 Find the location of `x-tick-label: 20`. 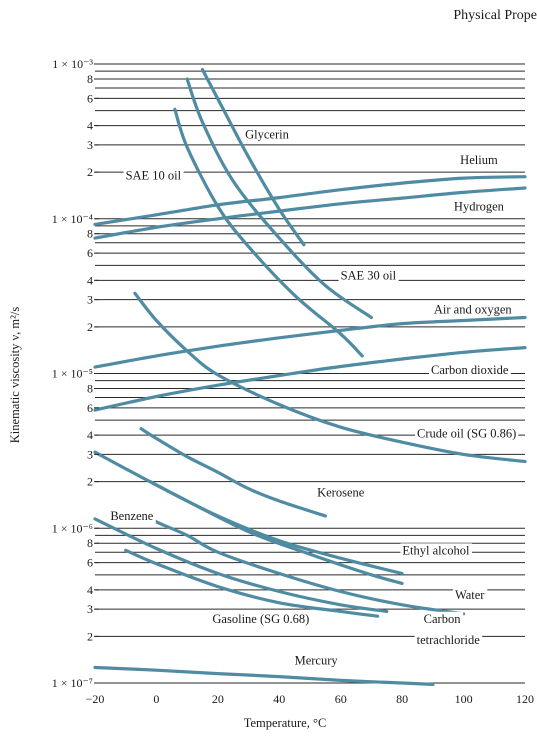

x-tick-label: 20 is located at coordinates (218, 699).